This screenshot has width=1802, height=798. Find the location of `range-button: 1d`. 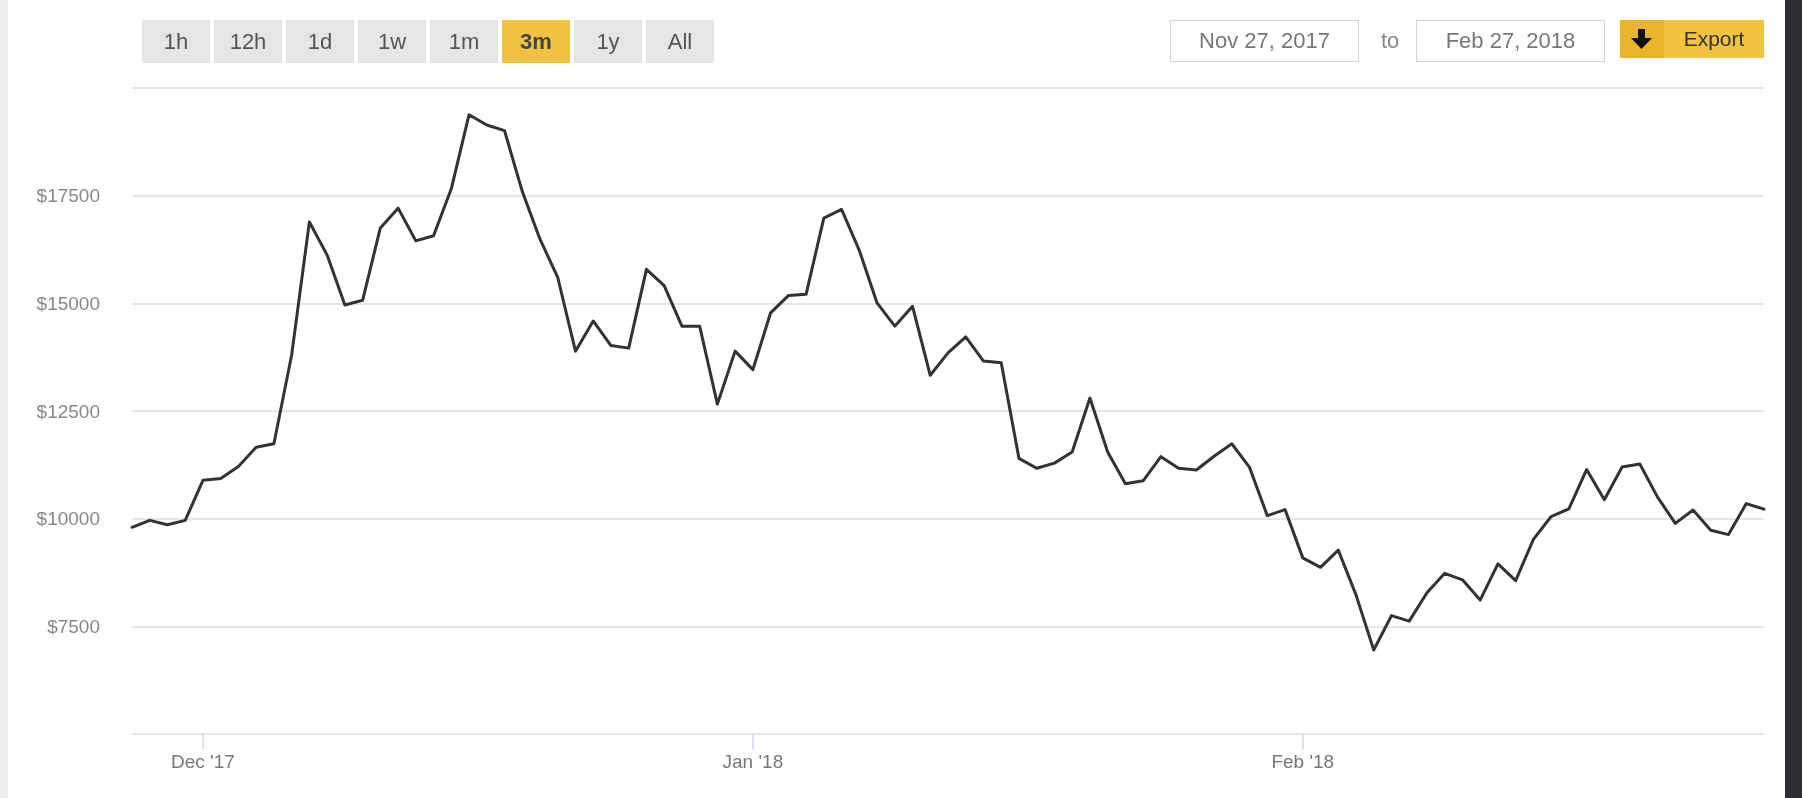

range-button: 1d is located at coordinates (320, 41).